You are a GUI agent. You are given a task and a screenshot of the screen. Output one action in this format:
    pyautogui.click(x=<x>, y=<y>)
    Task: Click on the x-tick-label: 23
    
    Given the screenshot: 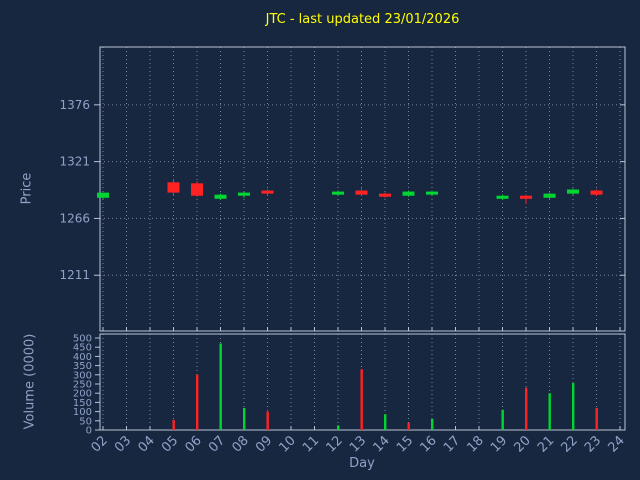 What is the action you would take?
    pyautogui.click(x=593, y=444)
    